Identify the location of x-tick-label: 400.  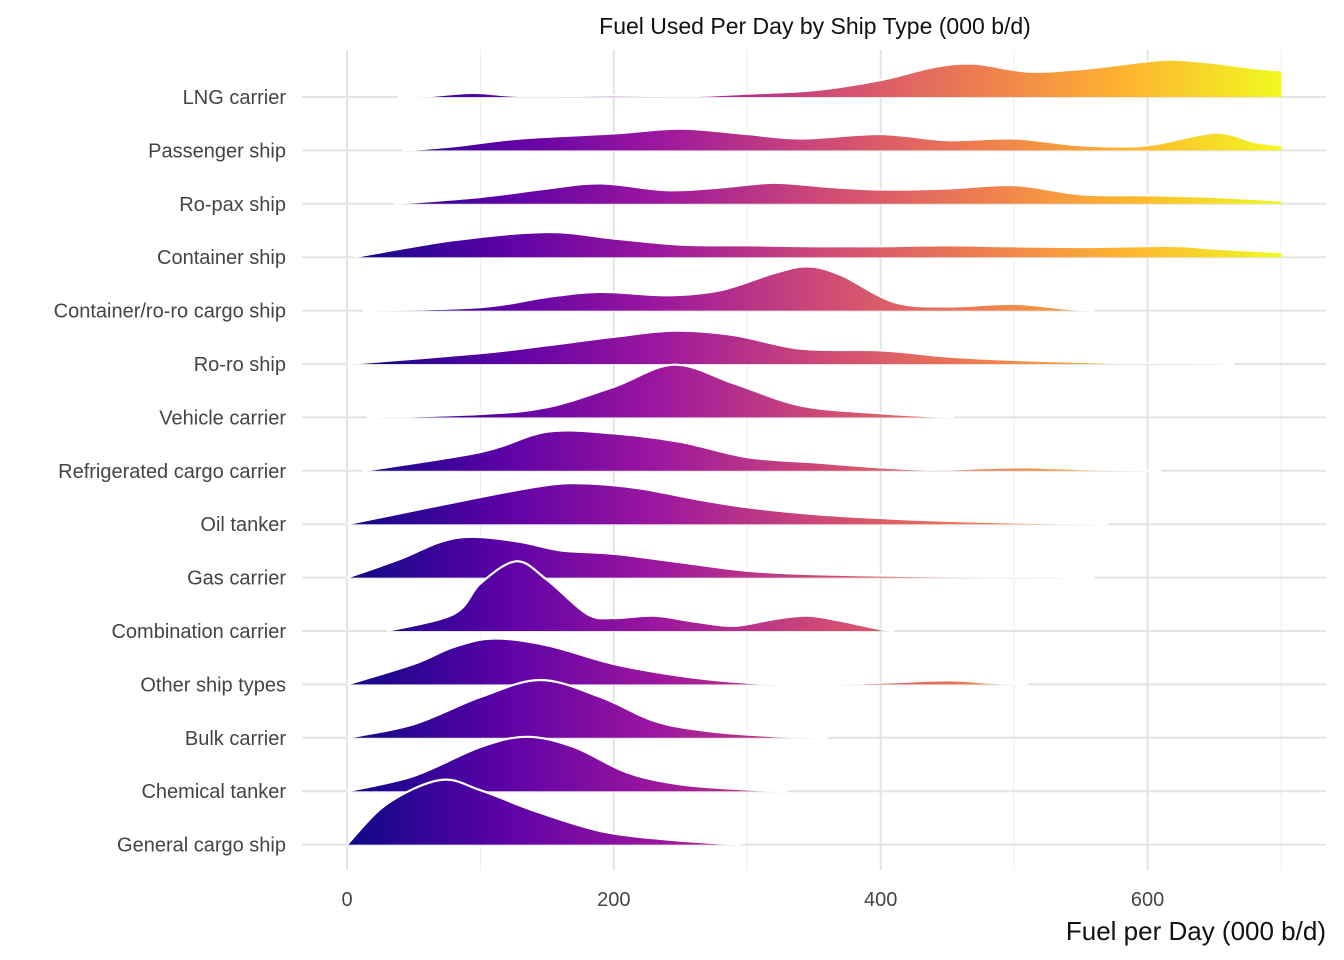
(880, 900).